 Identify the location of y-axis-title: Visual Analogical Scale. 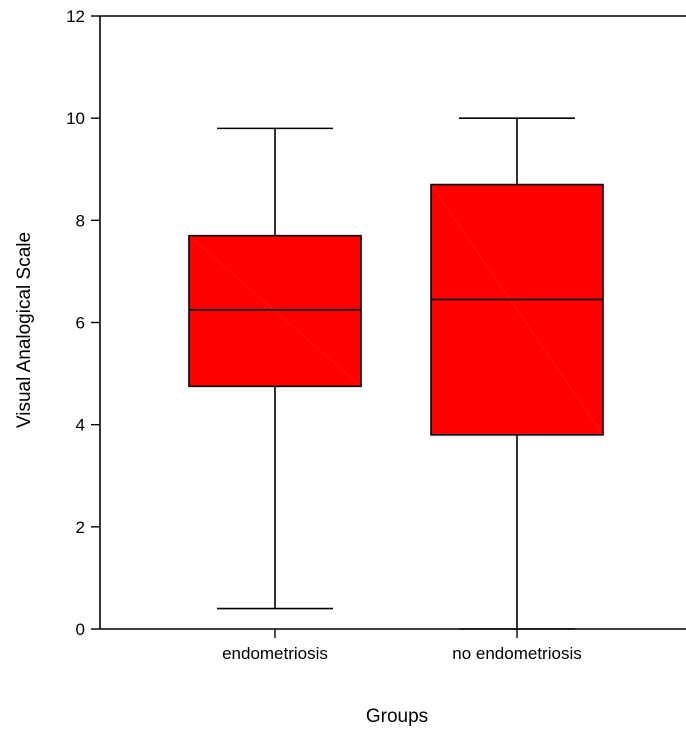
(24, 330).